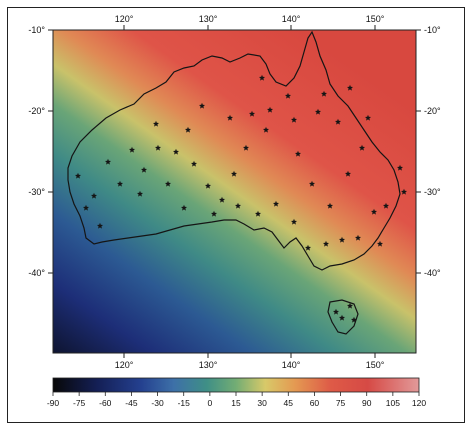 The width and height of the screenshot is (471, 429). I want to click on colorbar-label: 60, so click(315, 403).